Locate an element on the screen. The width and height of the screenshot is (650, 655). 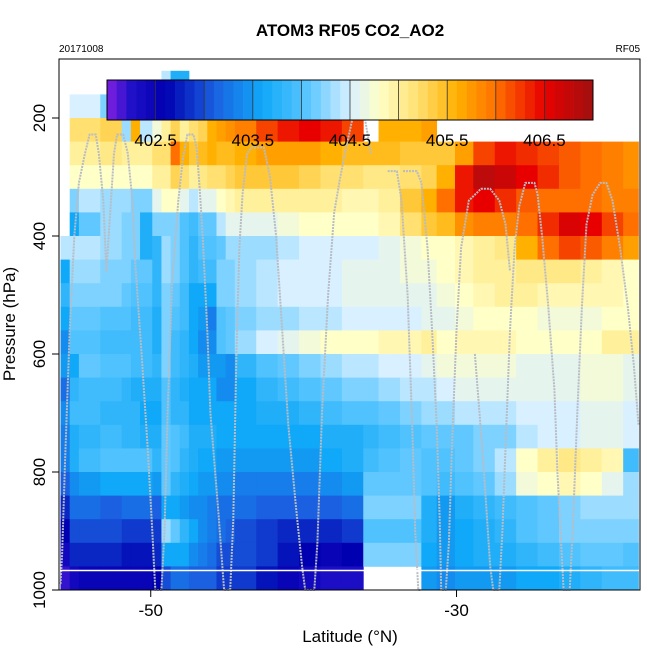
chart-subtitle-date: 20171008 is located at coordinates (81, 49).